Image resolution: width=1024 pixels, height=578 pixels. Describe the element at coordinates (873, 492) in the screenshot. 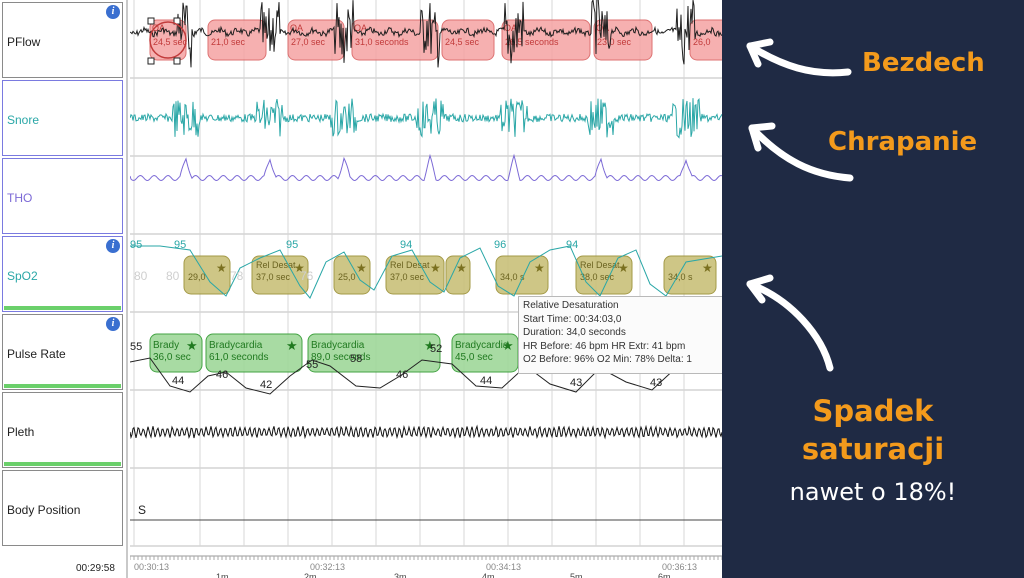

I see `annotation-desat-subtitle: nawet o 18%!` at that location.